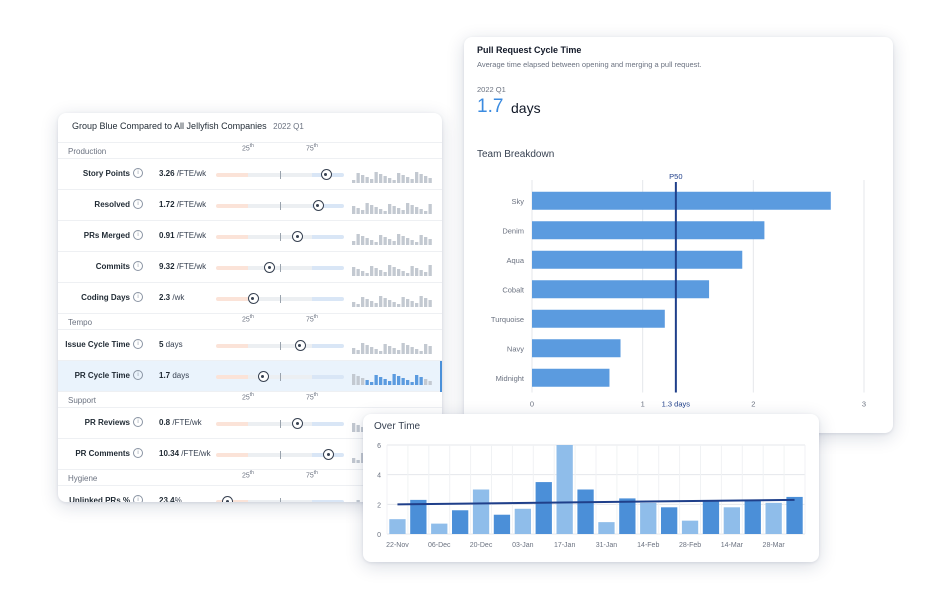  What do you see at coordinates (182, 173) in the screenshot?
I see `metric-value: 3.26 /FTE/wk` at bounding box center [182, 173].